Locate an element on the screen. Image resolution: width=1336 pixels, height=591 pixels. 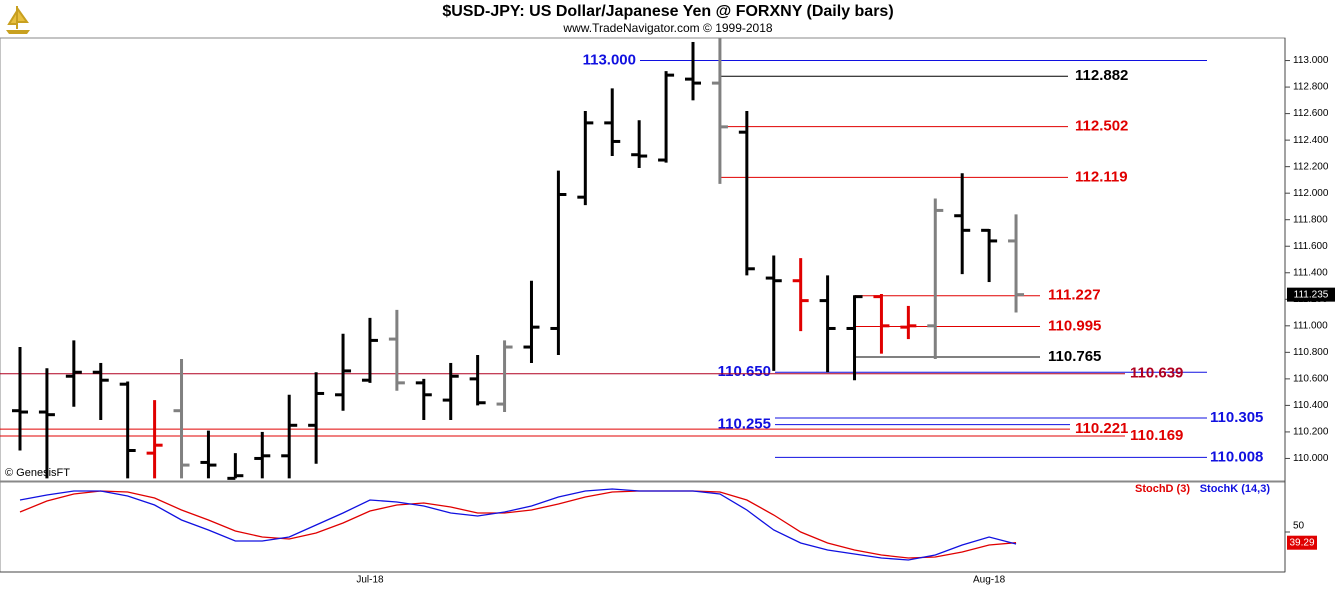
level-label: 110.008 is located at coordinates (1236, 456).